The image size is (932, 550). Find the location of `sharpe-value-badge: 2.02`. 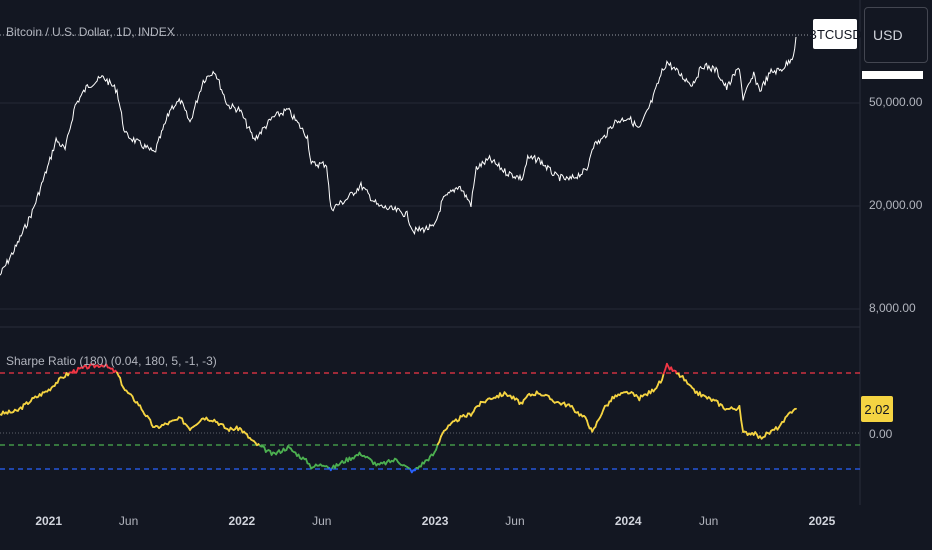

sharpe-value-badge: 2.02 is located at coordinates (877, 409).